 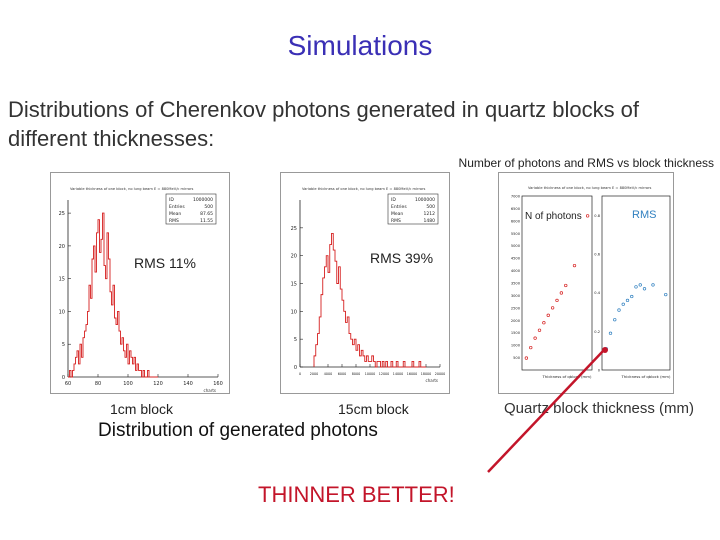 I want to click on x-tick-label: 120, so click(x=158, y=384).